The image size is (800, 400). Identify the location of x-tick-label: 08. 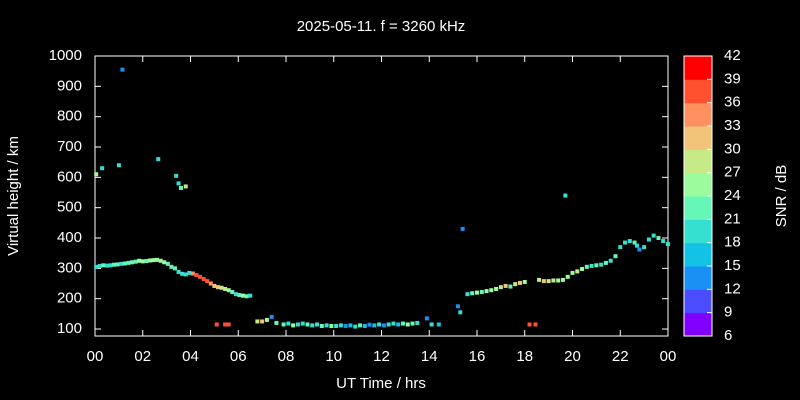
(286, 356).